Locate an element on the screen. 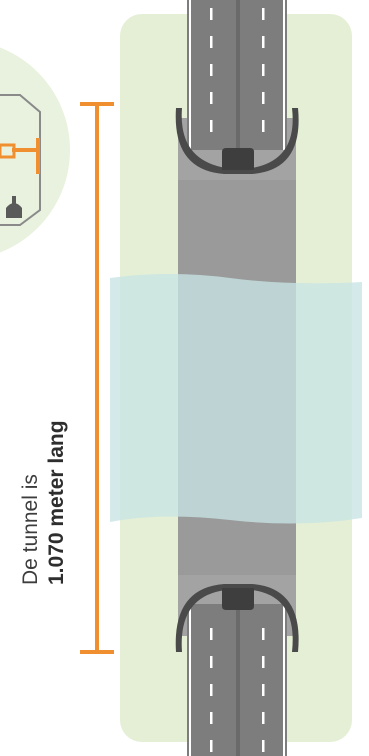 Image resolution: width=369 pixels, height=756 pixels. tunnel-portal-top is located at coordinates (237, 141).